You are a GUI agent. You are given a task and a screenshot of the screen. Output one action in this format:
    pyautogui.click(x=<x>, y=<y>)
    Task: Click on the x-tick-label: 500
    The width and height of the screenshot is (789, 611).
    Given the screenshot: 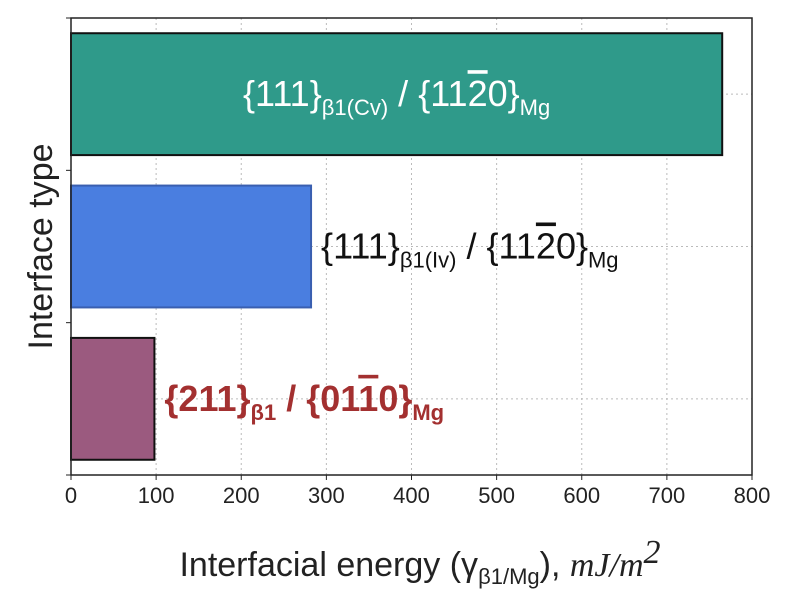 What is the action you would take?
    pyautogui.click(x=496, y=495)
    